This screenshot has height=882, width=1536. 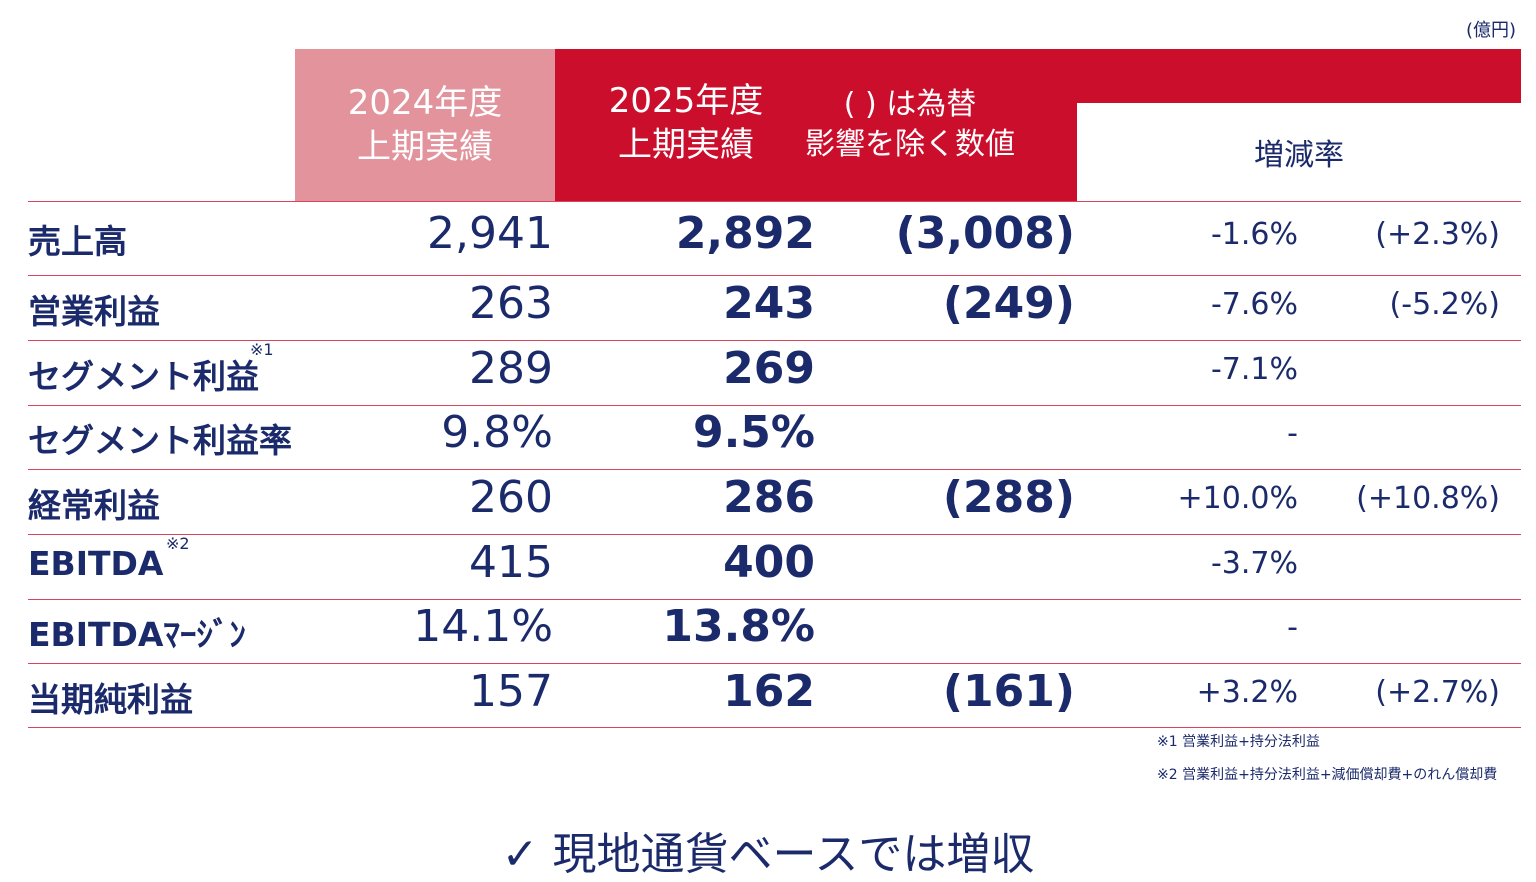 I want to click on change-rate: +3.2%, so click(x=1247, y=692).